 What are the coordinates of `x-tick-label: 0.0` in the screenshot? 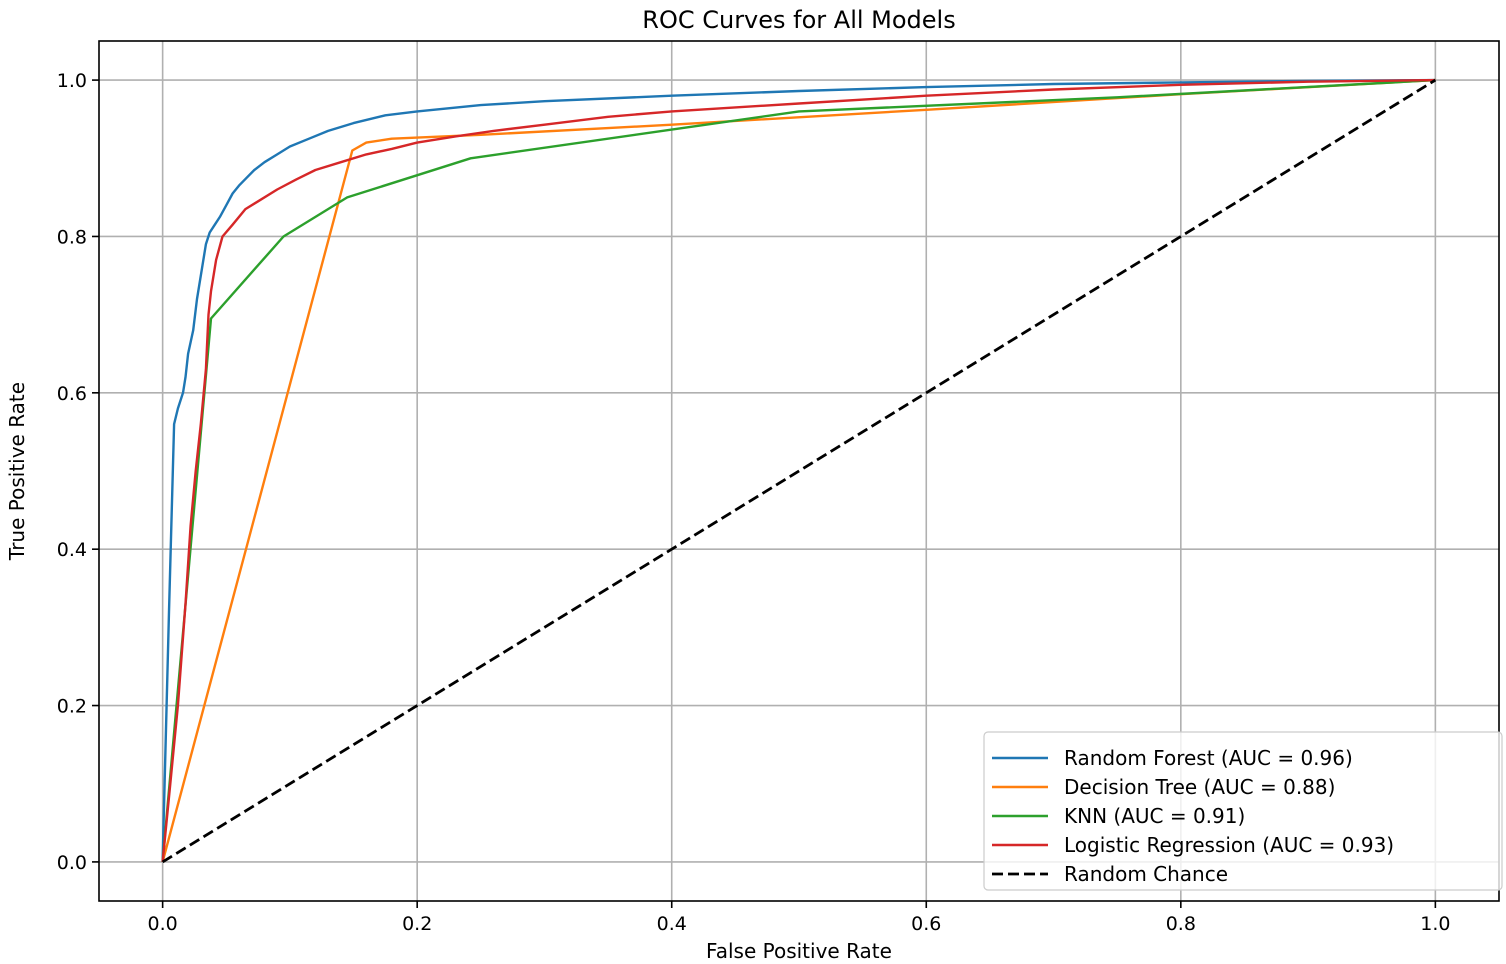 It's located at (163, 924).